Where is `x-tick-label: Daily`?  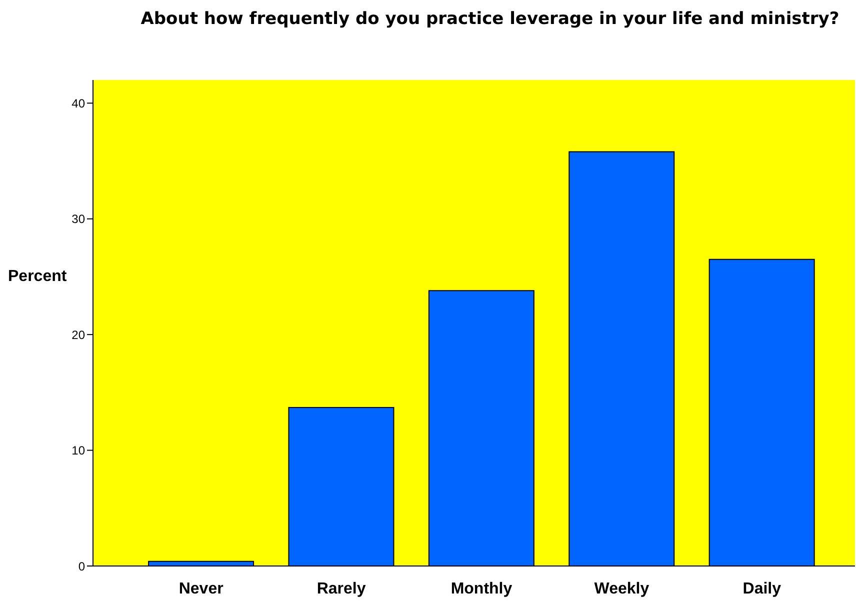 x-tick-label: Daily is located at coordinates (762, 589).